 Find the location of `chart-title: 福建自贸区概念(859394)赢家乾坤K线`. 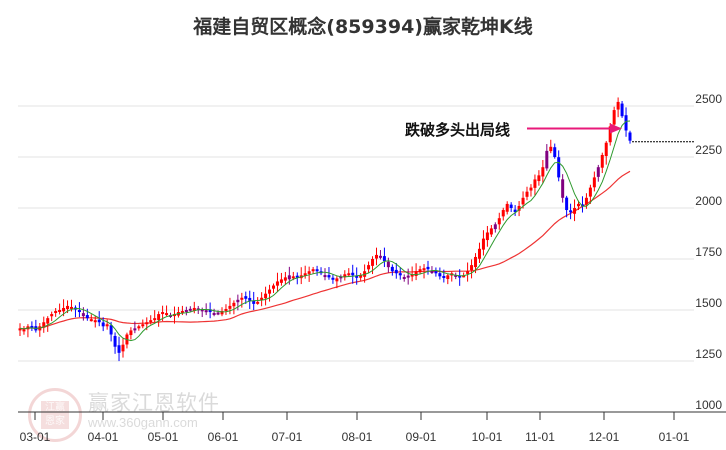

chart-title: 福建自贸区概念(859394)赢家乾坤K线 is located at coordinates (363, 27).